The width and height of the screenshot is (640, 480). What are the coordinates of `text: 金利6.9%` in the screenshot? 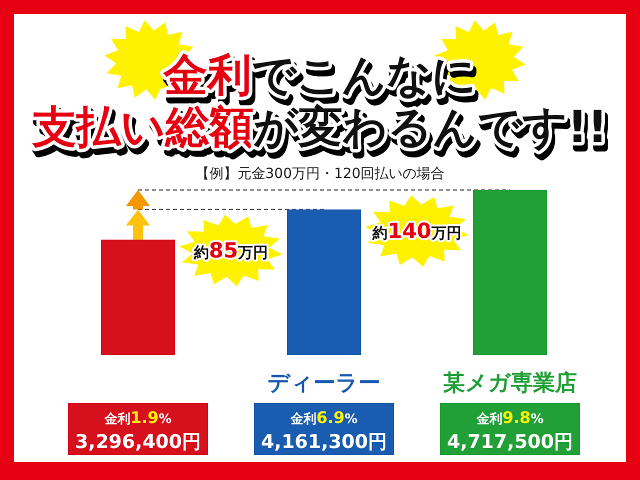 It's located at (323, 417).